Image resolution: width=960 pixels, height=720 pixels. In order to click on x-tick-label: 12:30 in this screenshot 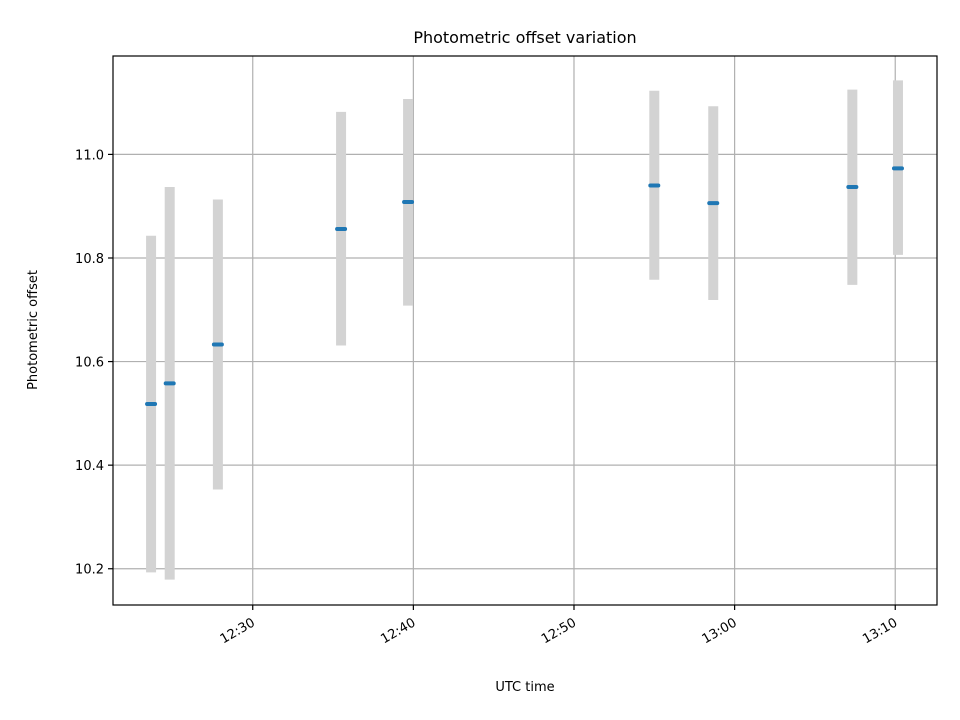, I will do `click(238, 631)`.